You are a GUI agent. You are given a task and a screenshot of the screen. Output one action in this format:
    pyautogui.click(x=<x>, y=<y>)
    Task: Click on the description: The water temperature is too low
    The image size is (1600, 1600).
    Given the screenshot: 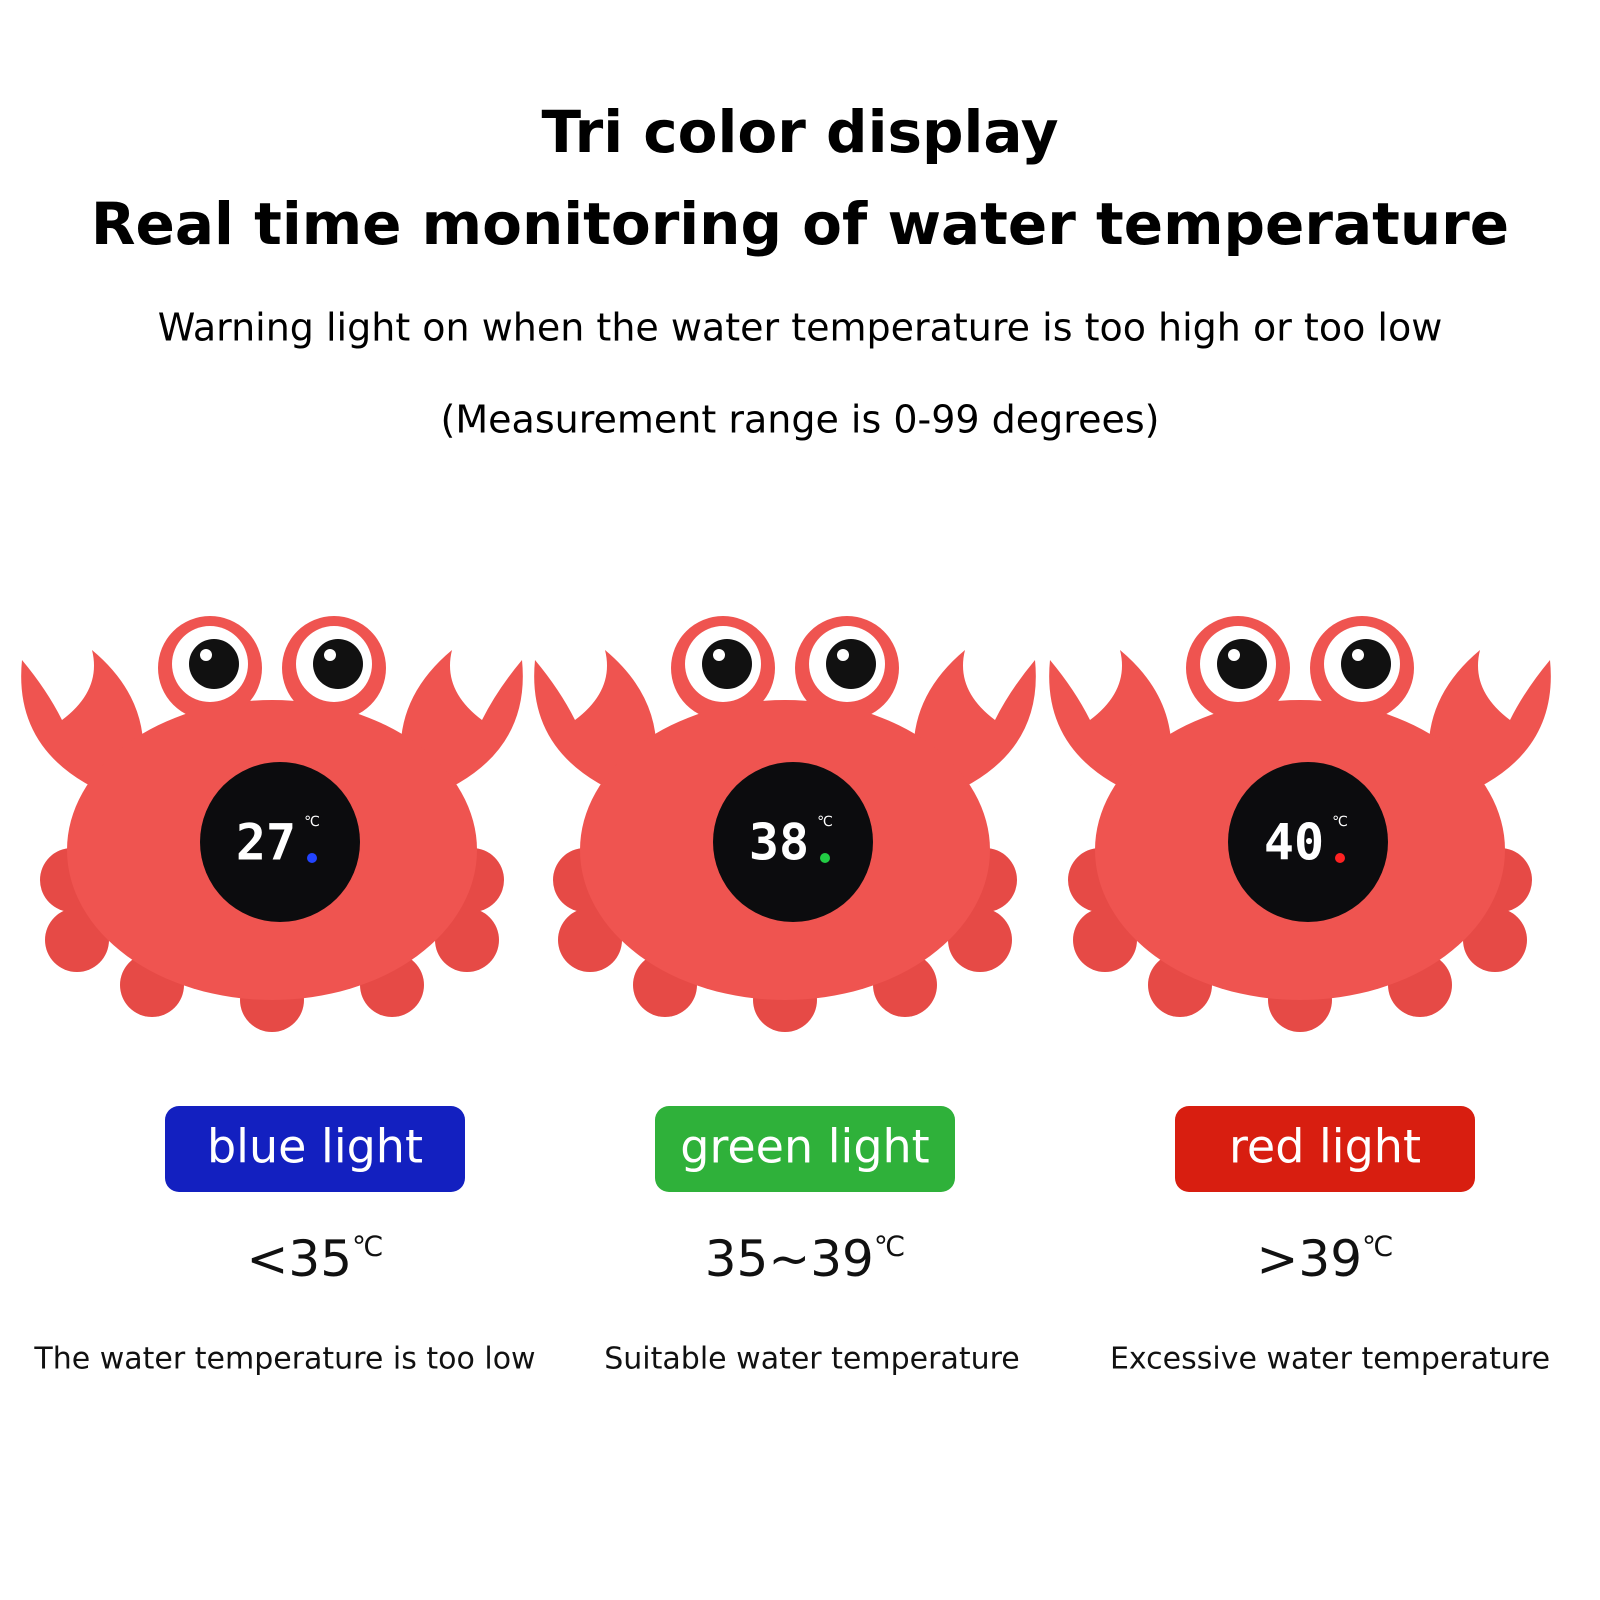 What is the action you would take?
    pyautogui.click(x=284, y=1359)
    